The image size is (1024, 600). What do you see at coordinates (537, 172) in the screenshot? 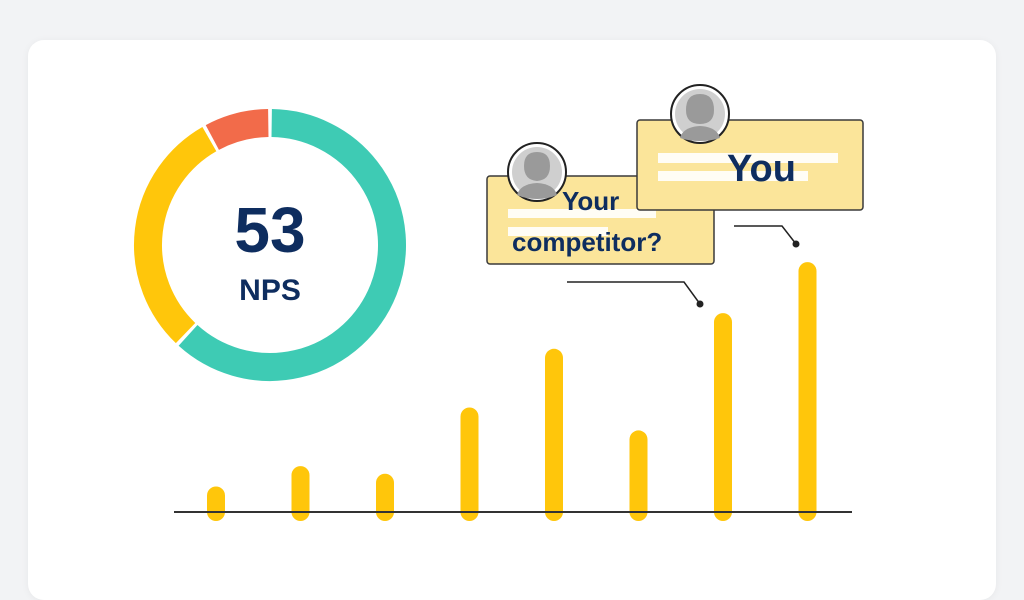
I see `competitor-avatar-icon` at bounding box center [537, 172].